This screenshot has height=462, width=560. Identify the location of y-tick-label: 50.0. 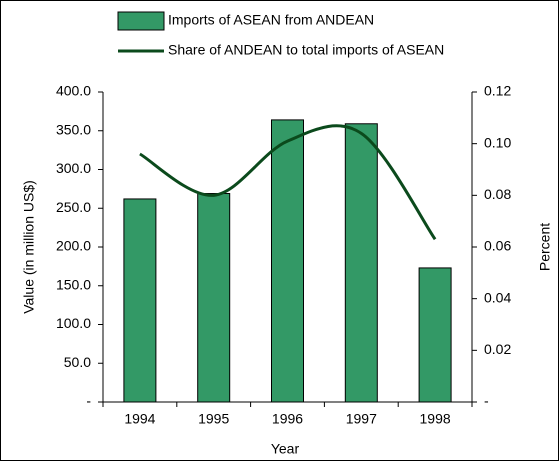
(77, 362).